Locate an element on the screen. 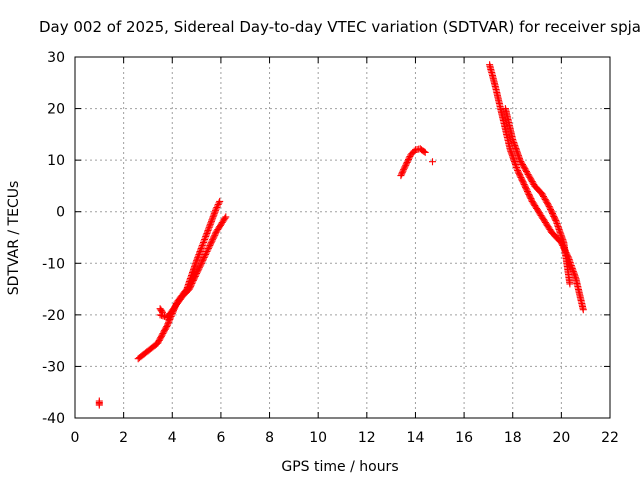 The height and width of the screenshot is (480, 640). data-point-isolated is located at coordinates (99, 405).